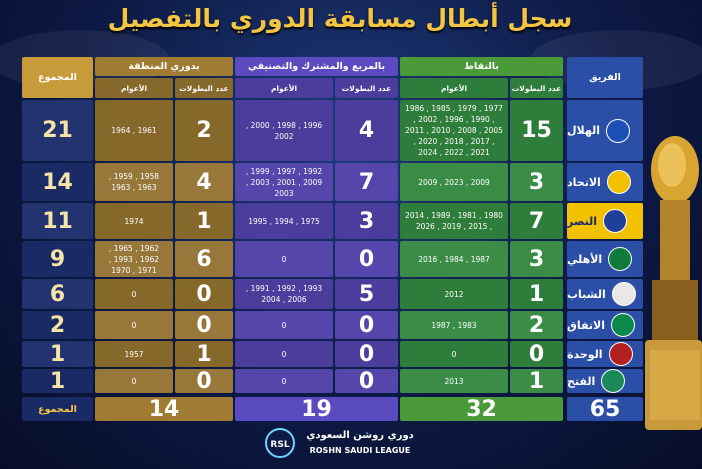 Image resolution: width=702 pixels, height=469 pixels. I want to click on totals-label: المجموع, so click(57, 409).